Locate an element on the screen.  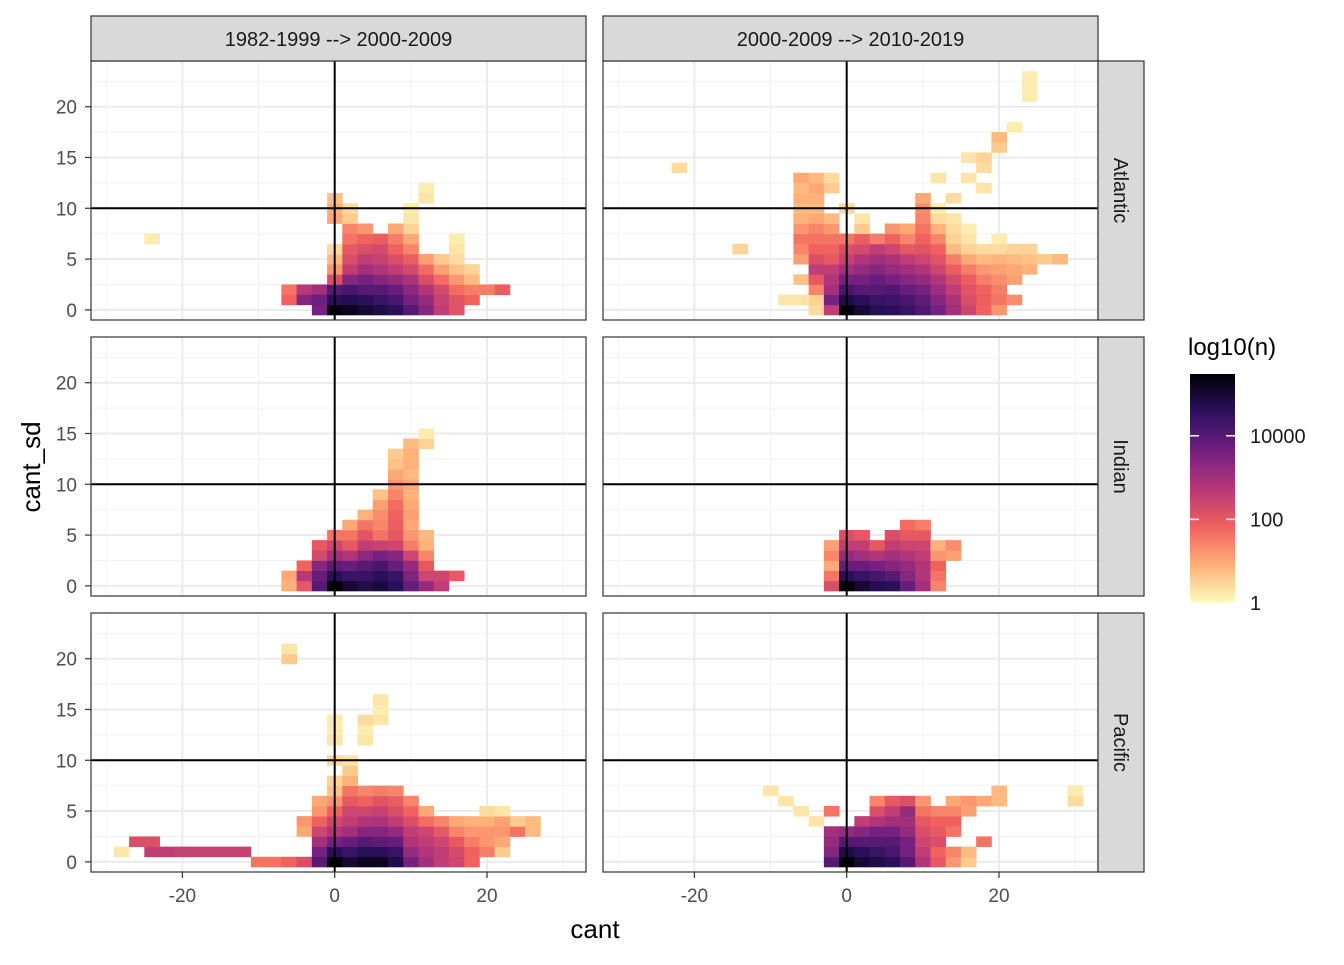
legend-ticks: 1 100 10000 is located at coordinates (1248, 520).